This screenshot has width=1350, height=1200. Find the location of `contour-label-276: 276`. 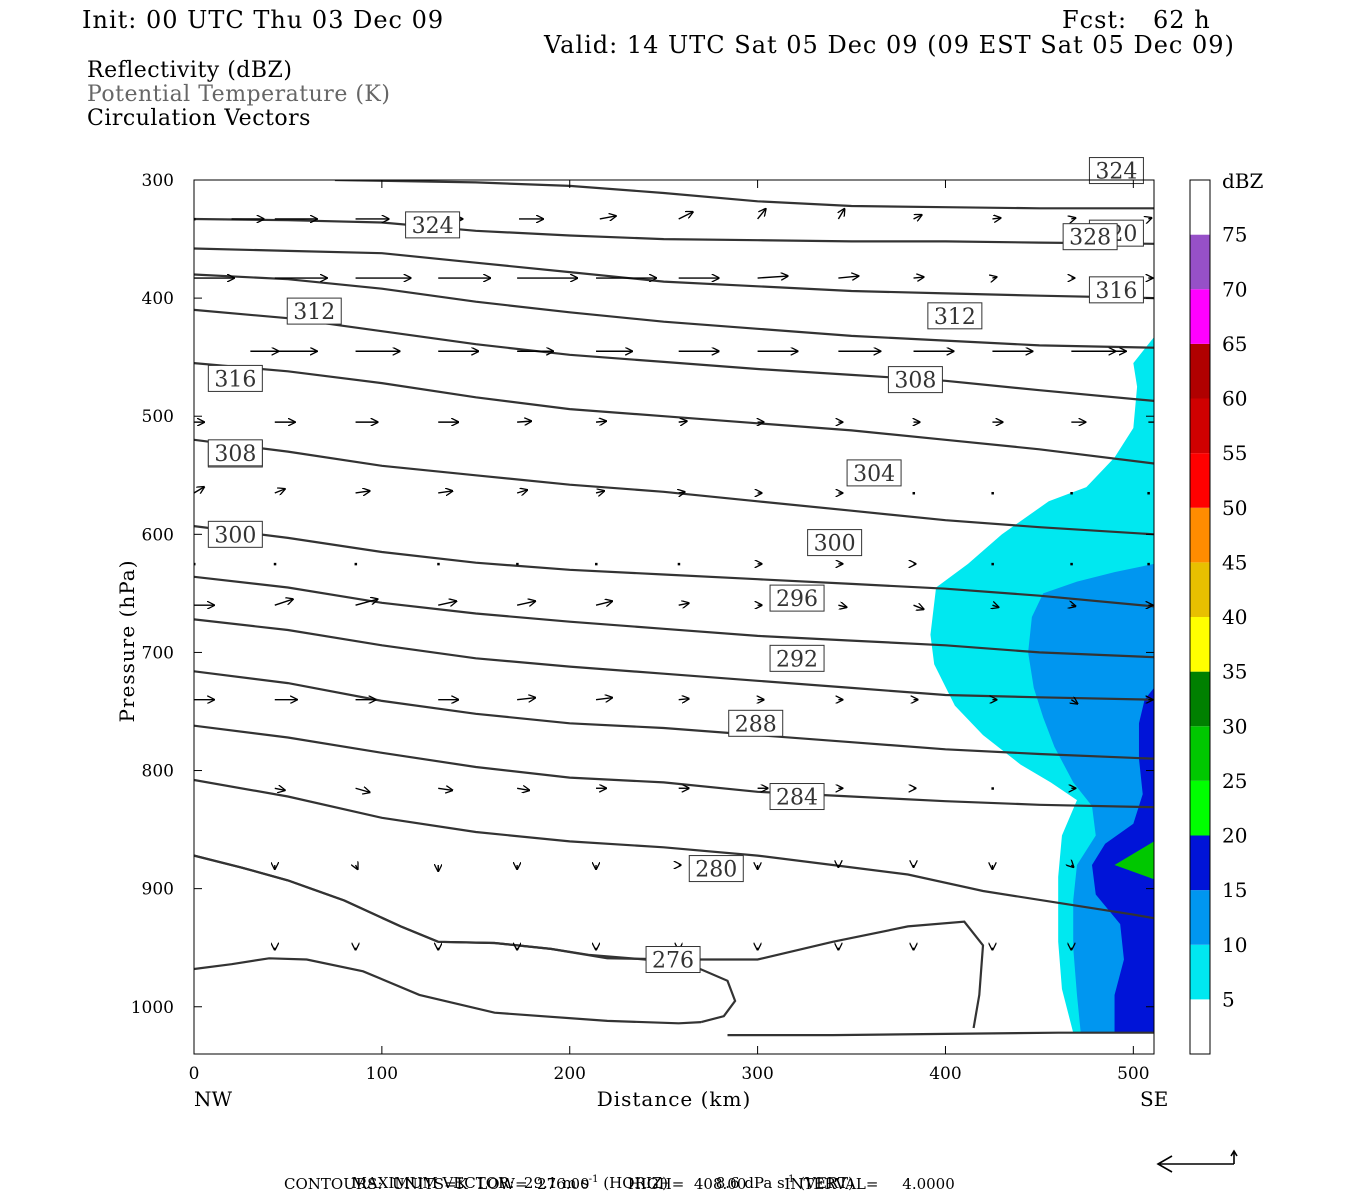

contour-label-276: 276 is located at coordinates (673, 961).